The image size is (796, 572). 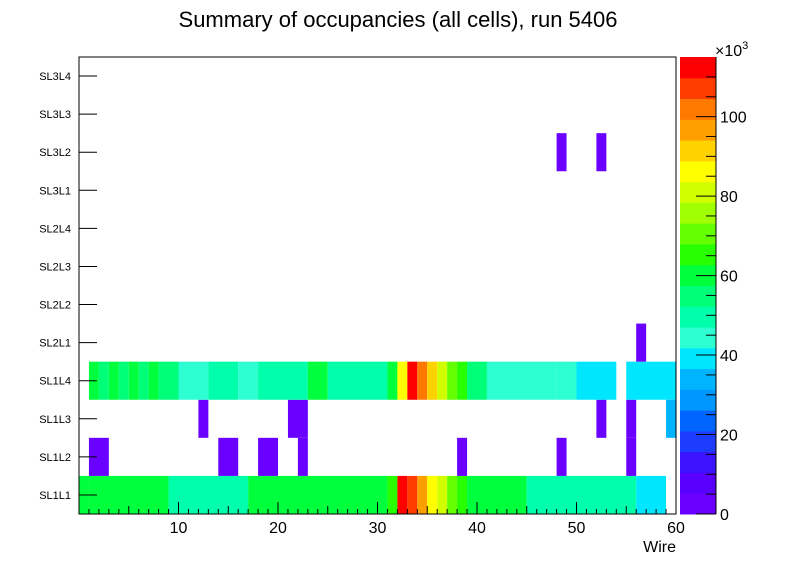 I want to click on y-tick-label: SL1L2, so click(x=55, y=458).